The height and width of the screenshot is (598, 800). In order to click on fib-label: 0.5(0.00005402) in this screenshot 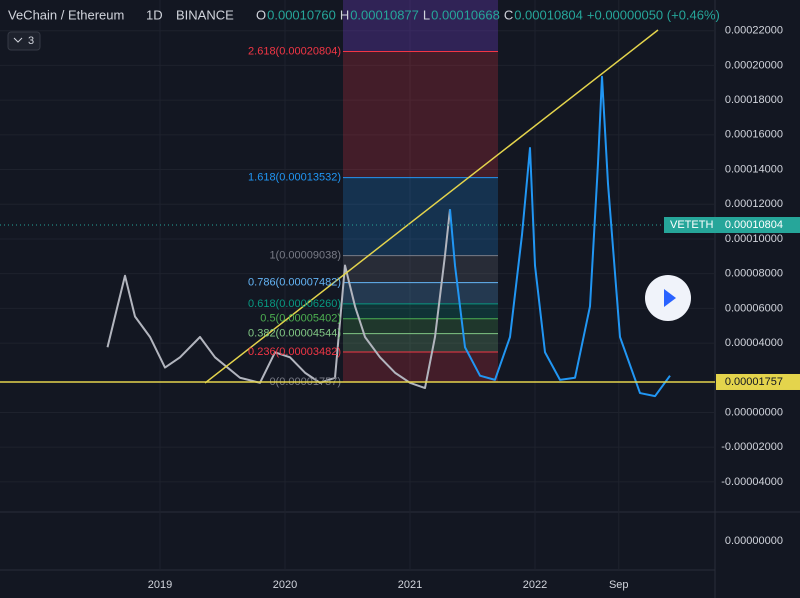, I will do `click(300, 319)`.